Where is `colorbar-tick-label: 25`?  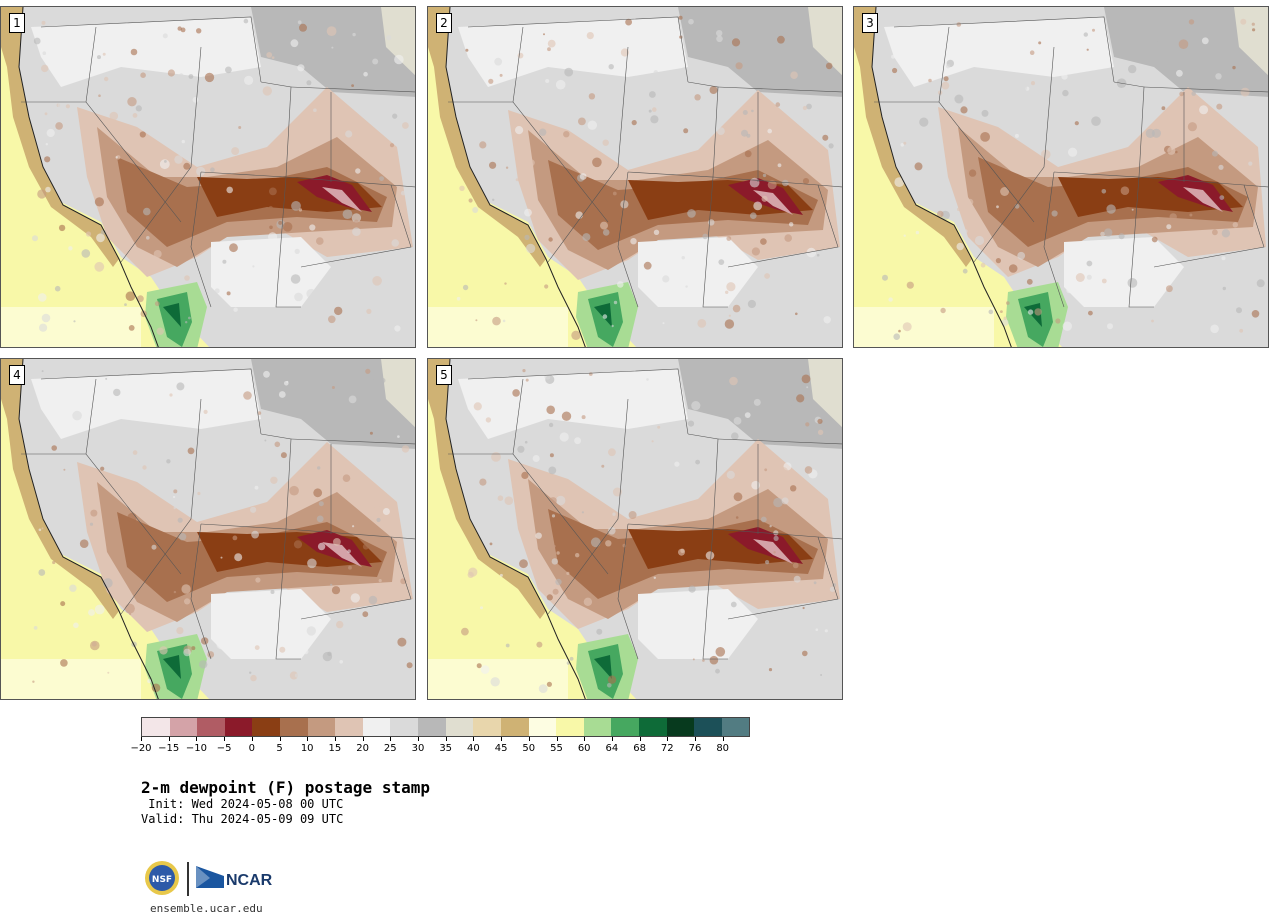 colorbar-tick-label: 25 is located at coordinates (390, 748).